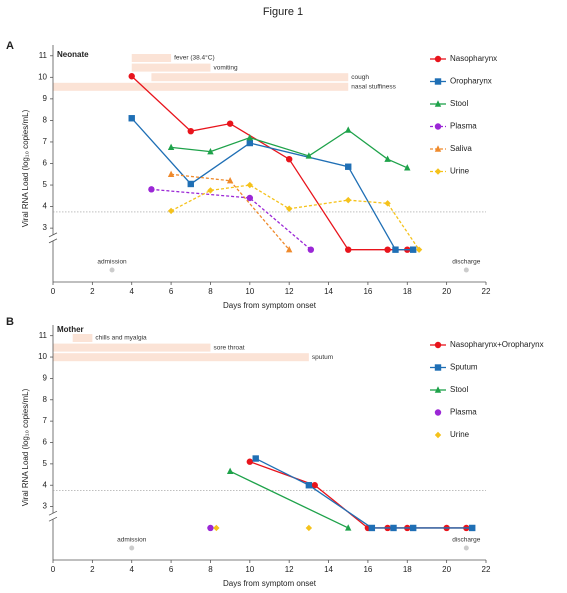 This screenshot has height=593, width=567. I want to click on symptom-label: nasal stuffiness, so click(373, 87).